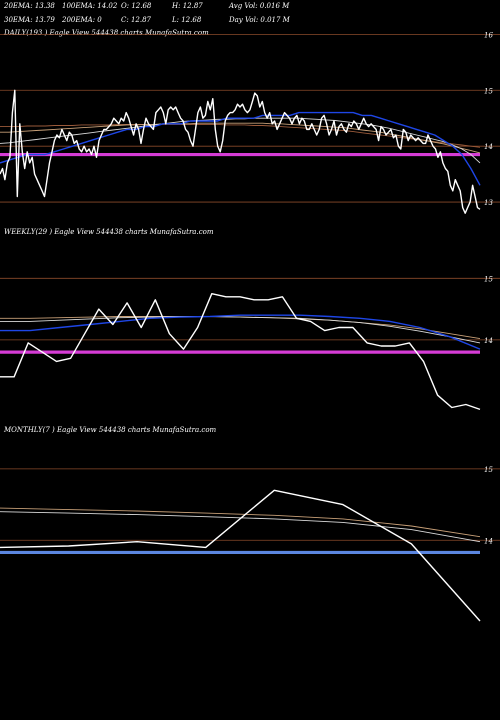 The height and width of the screenshot is (720, 500). What do you see at coordinates (136, 20) in the screenshot?
I see `stat-close: C: 12.87` at bounding box center [136, 20].